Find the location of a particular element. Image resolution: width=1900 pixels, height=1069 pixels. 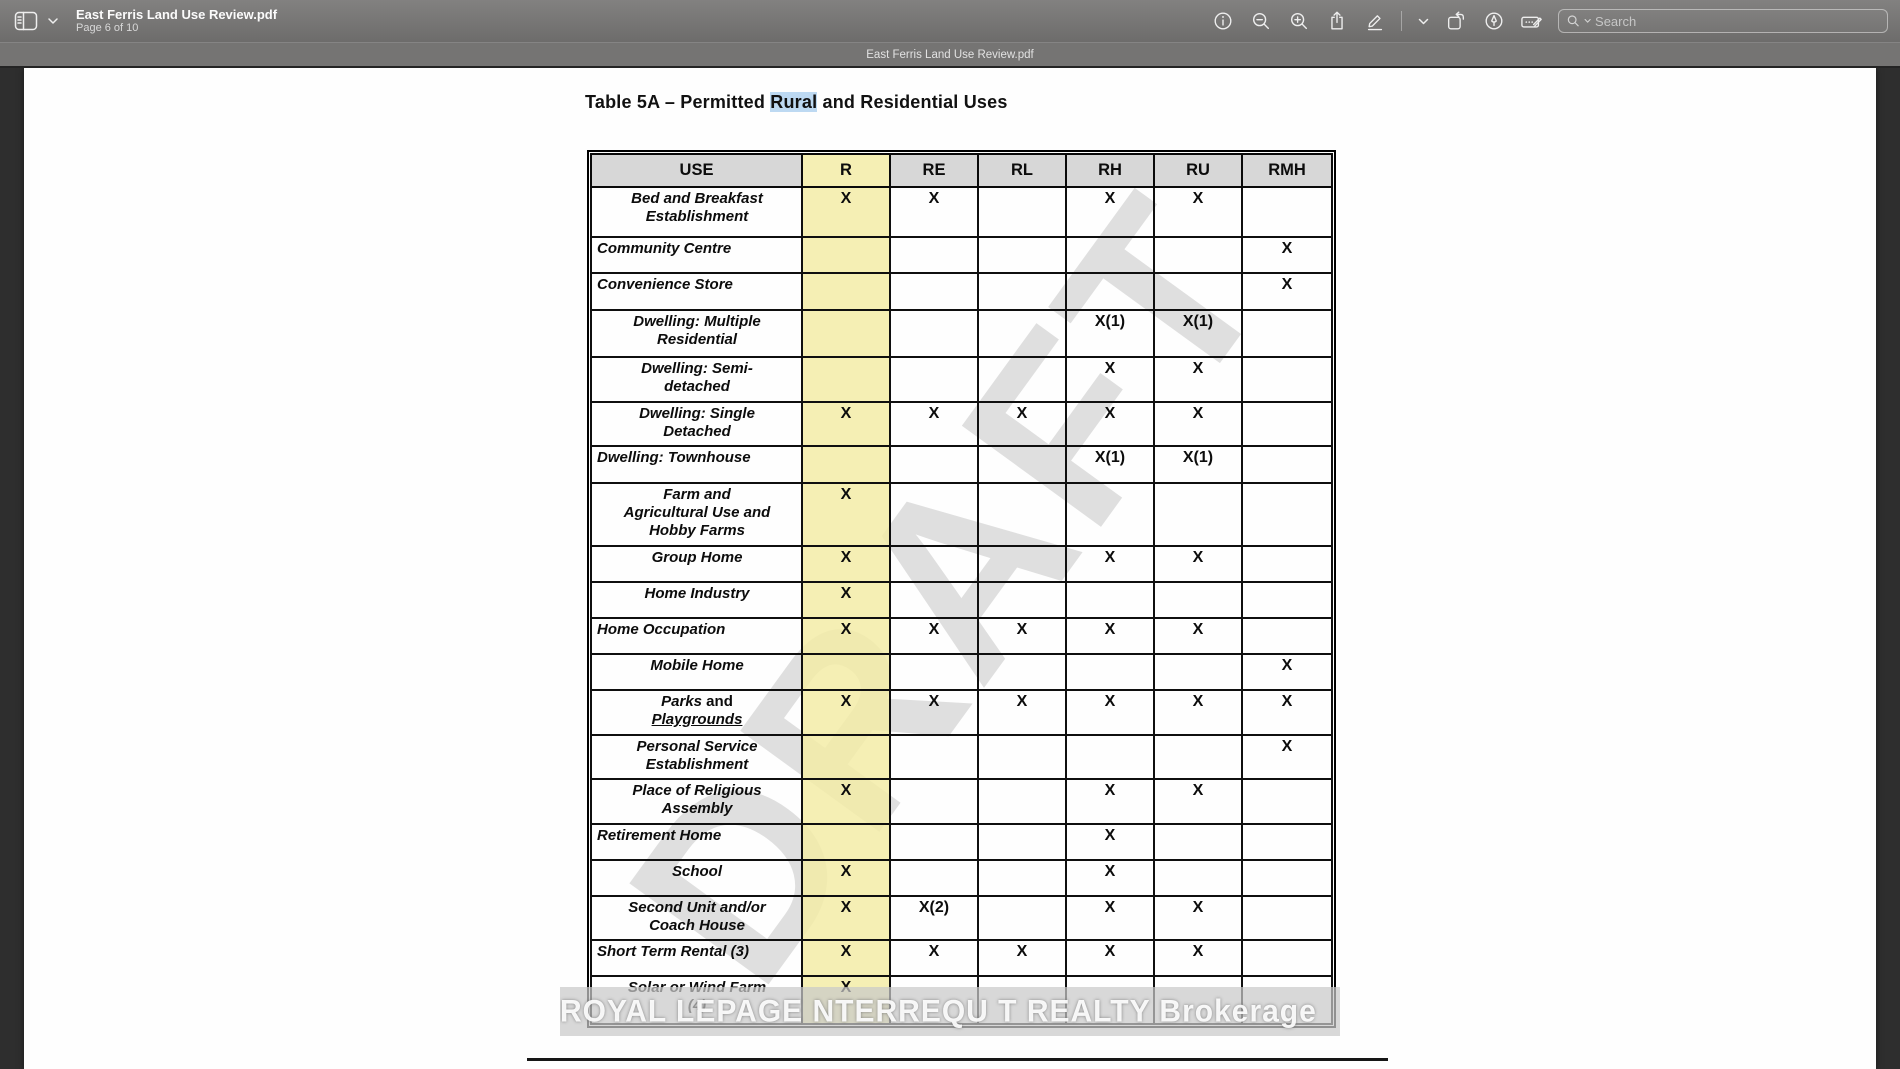

column-header-re: RE is located at coordinates (934, 170).